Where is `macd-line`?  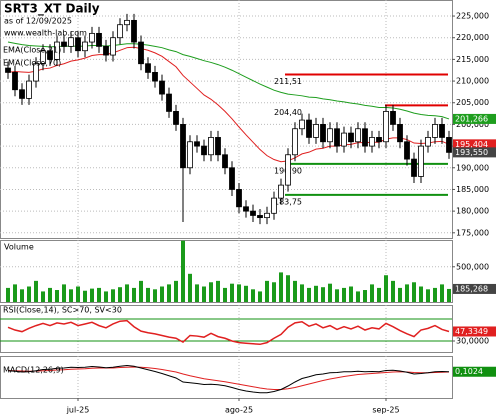
macd-line is located at coordinates (228, 379).